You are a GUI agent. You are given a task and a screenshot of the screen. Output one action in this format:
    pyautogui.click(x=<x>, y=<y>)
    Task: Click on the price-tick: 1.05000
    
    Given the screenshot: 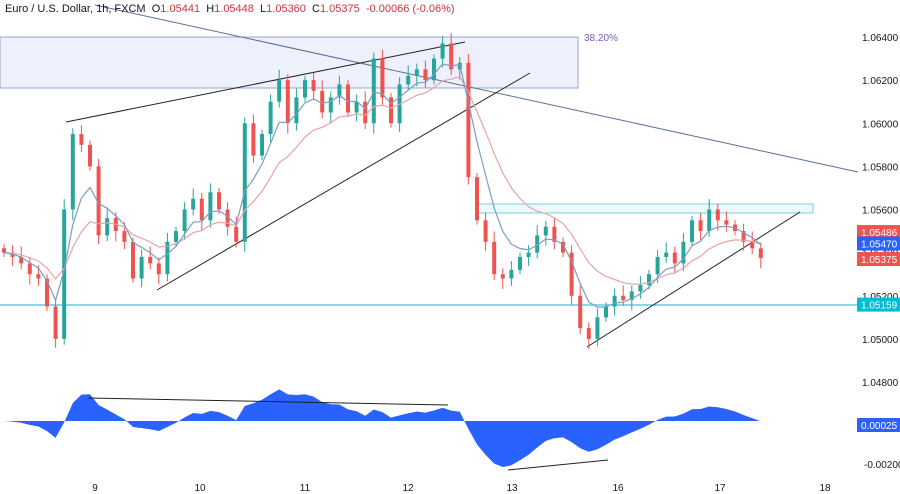 What is the action you would take?
    pyautogui.click(x=880, y=340)
    